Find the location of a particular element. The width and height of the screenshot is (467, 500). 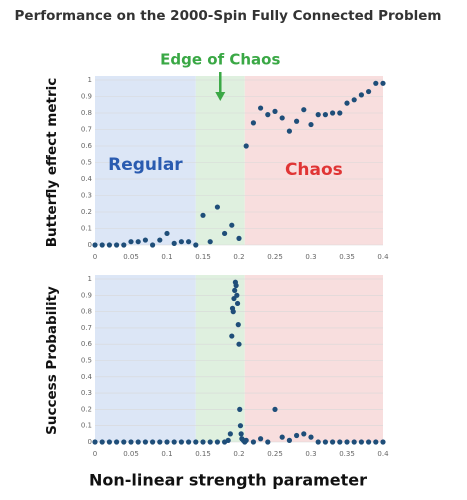

y-tick-label: 0.7 is located at coordinates (86, 328).